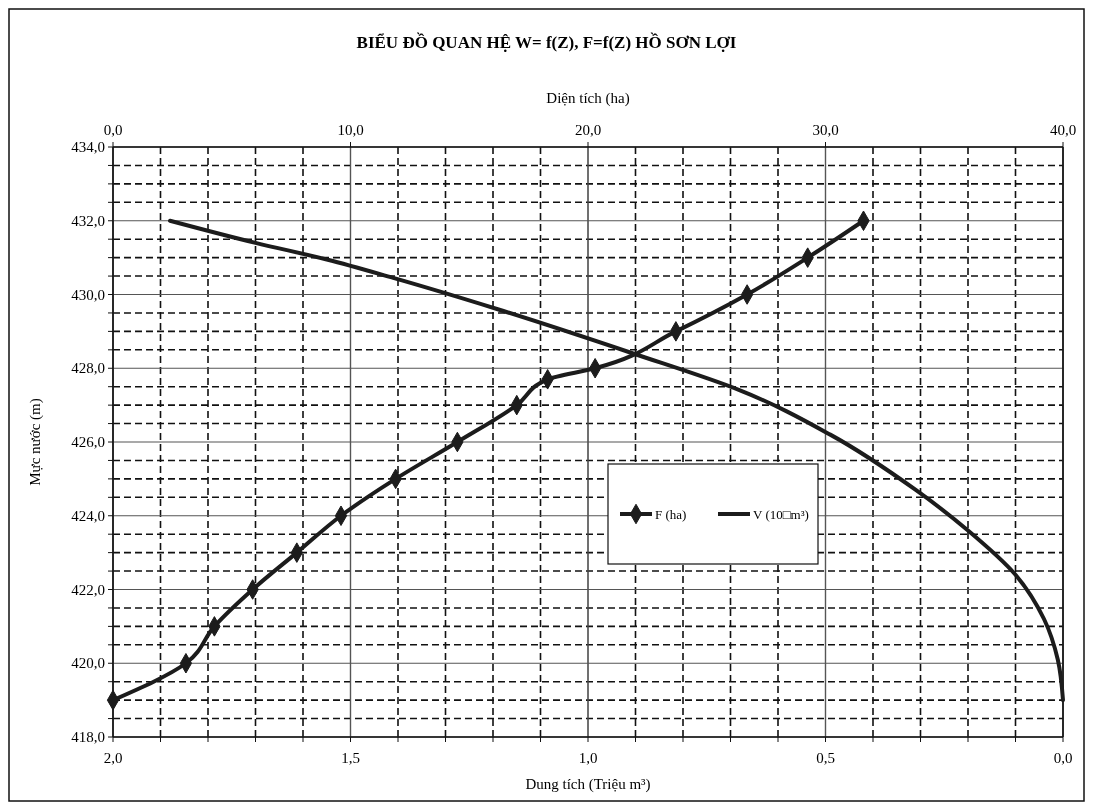  Describe the element at coordinates (671, 514) in the screenshot. I see `legend-label: F (ha)` at that location.